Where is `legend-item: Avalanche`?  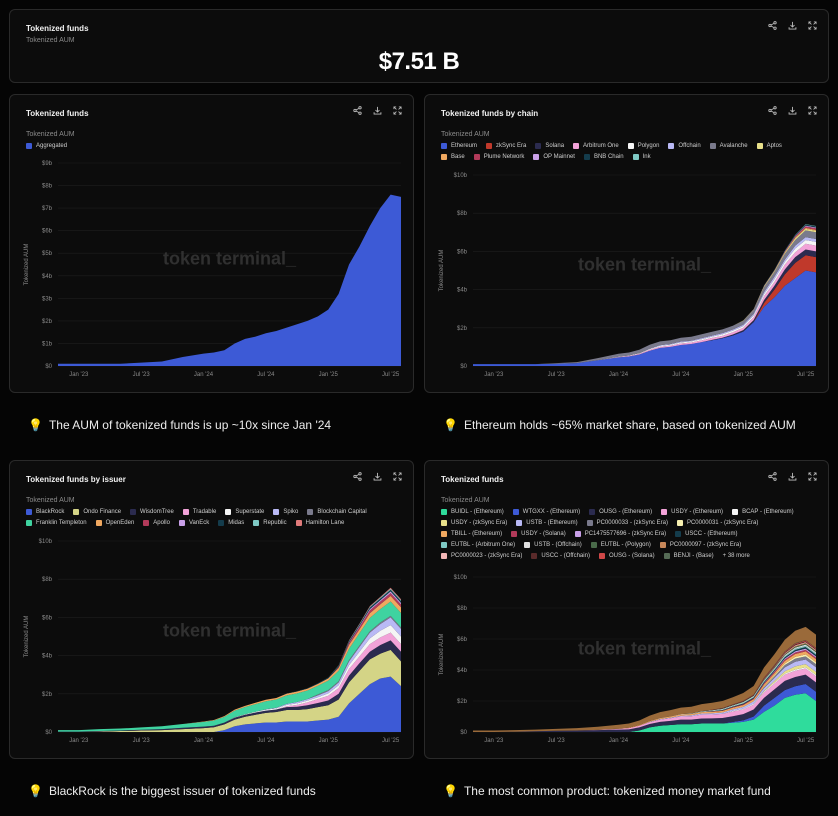
legend-item: Avalanche is located at coordinates (728, 146).